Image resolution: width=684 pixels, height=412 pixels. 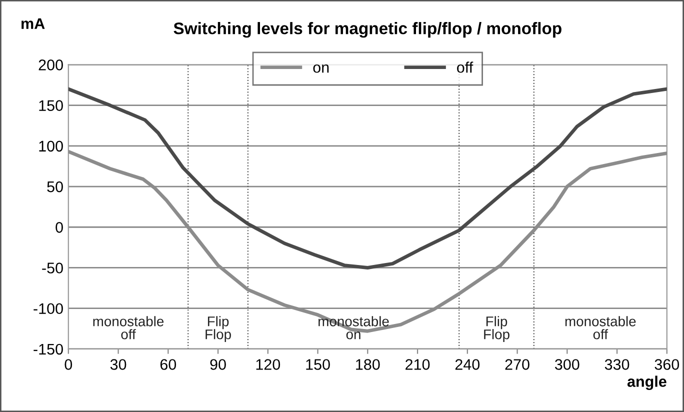 I want to click on y-axis-title: mA, so click(x=33, y=23).